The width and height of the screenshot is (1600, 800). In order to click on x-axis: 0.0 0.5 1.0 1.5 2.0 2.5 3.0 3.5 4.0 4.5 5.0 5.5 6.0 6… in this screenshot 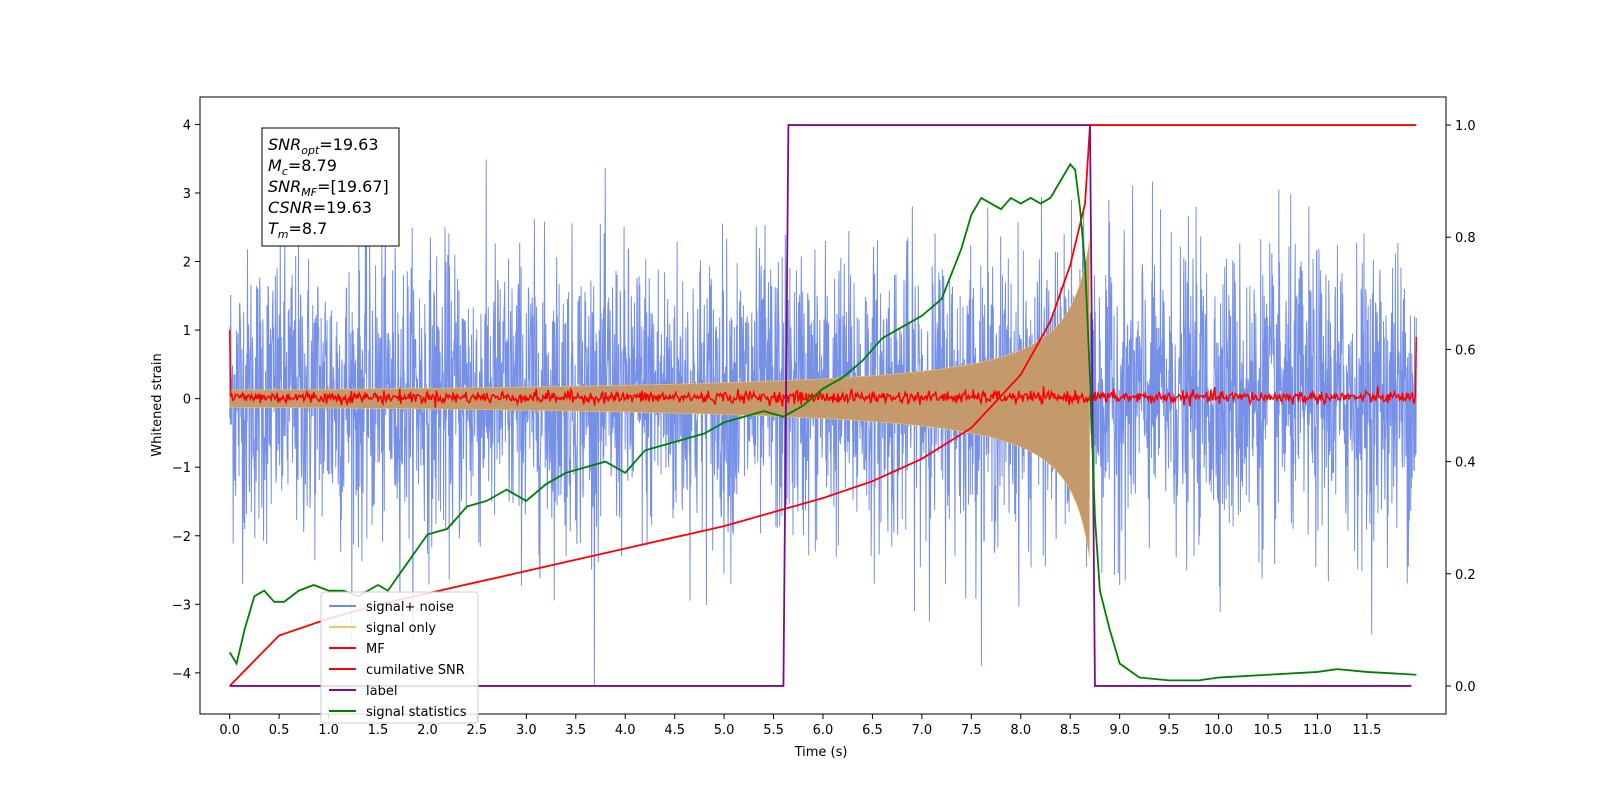, I will do `click(800, 726)`.